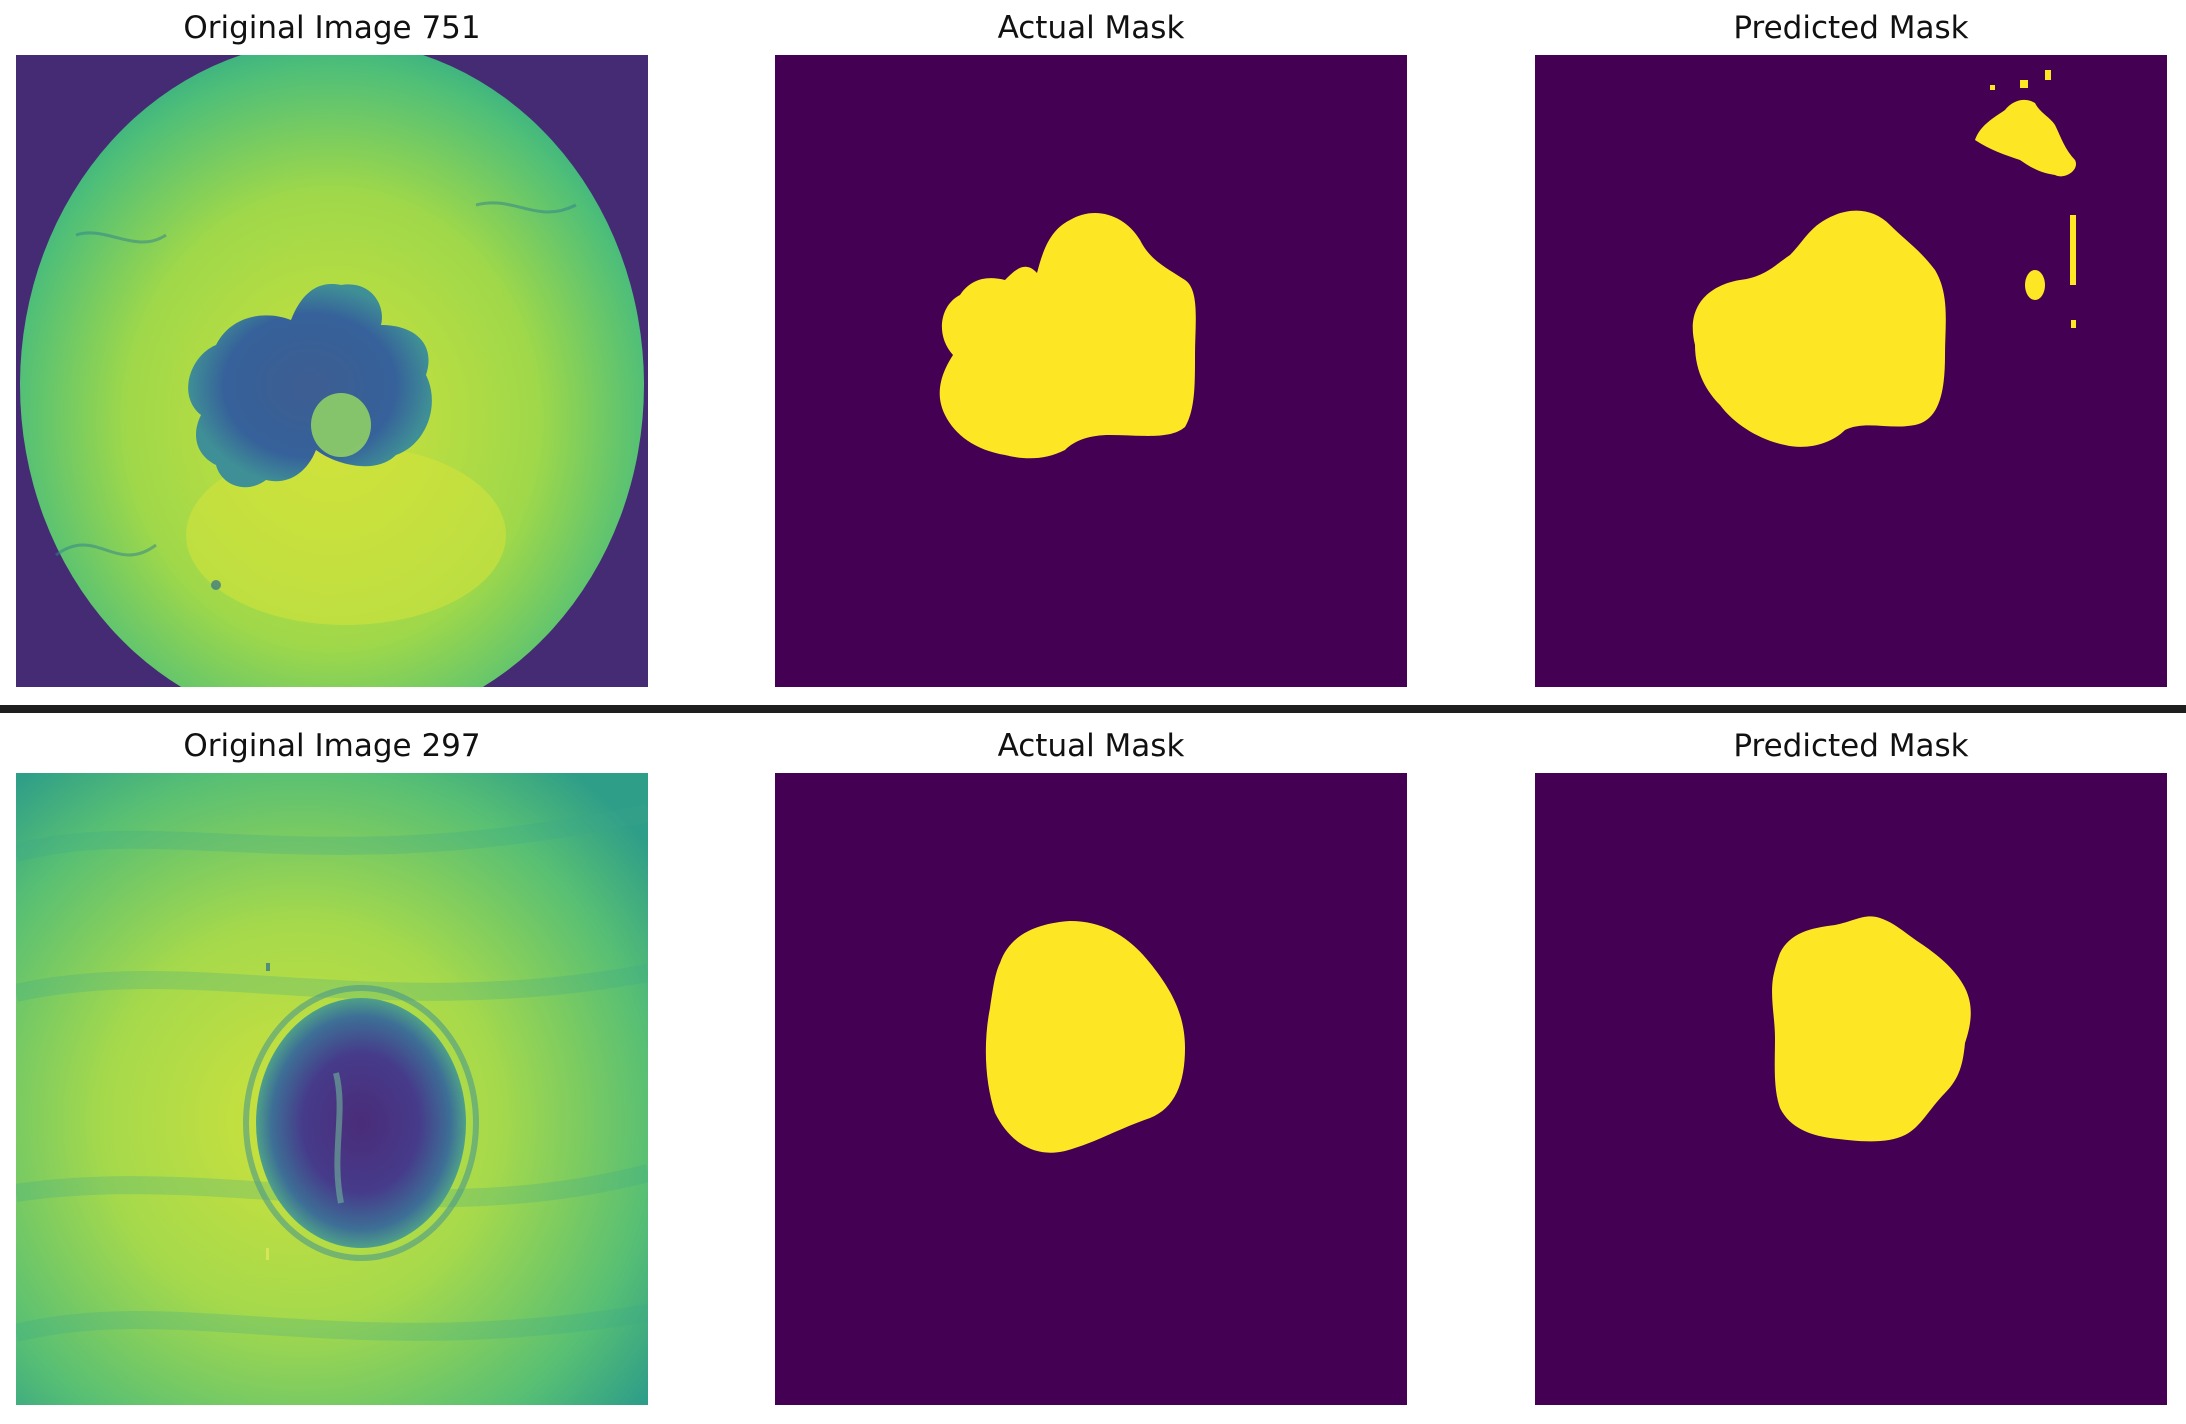 This screenshot has height=1424, width=2186. Describe the element at coordinates (1091, 28) in the screenshot. I see `actual-mask-title-1: Actual Mask` at that location.